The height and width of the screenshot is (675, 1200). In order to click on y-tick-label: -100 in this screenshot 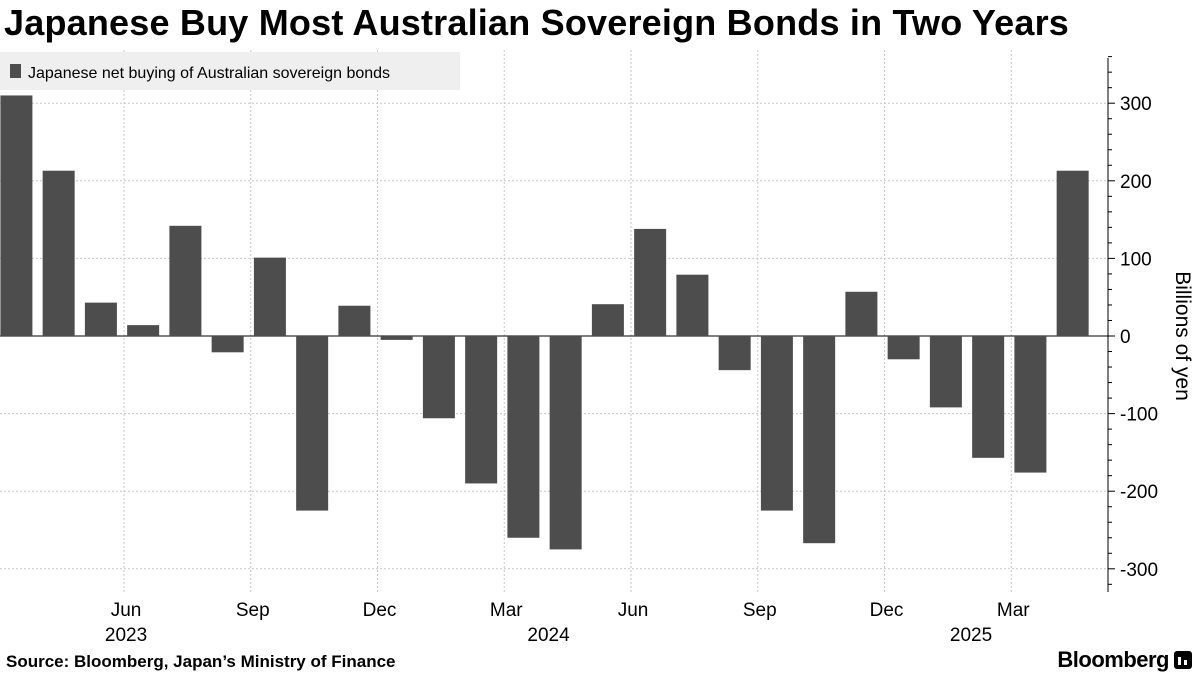, I will do `click(1139, 415)`.